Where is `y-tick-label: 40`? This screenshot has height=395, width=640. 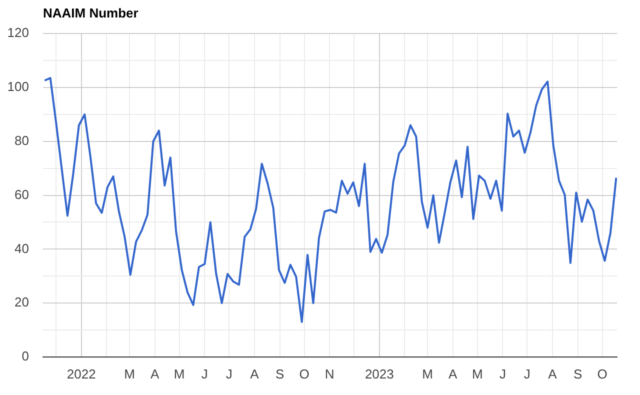 y-tick-label: 40 is located at coordinates (21, 248).